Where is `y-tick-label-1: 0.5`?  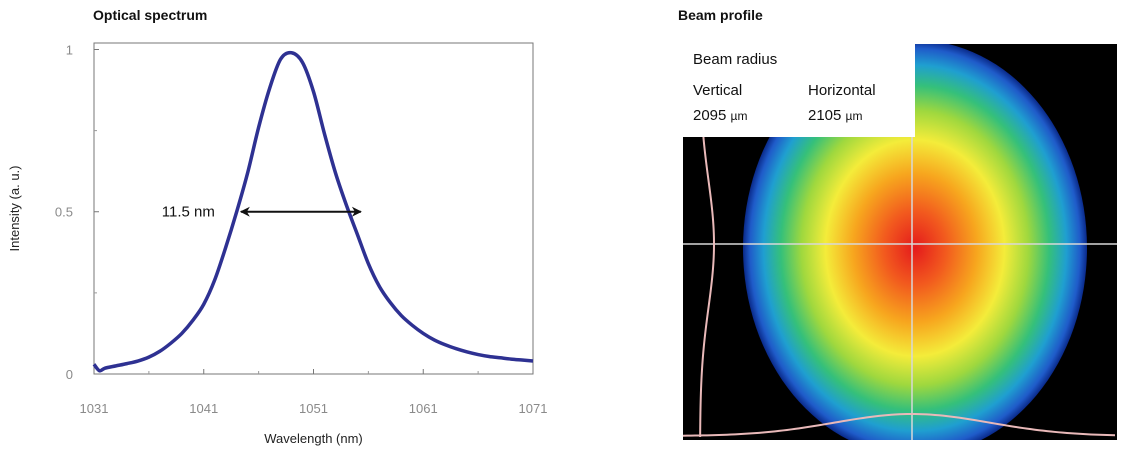
y-tick-label-1: 0.5 is located at coordinates (64, 212).